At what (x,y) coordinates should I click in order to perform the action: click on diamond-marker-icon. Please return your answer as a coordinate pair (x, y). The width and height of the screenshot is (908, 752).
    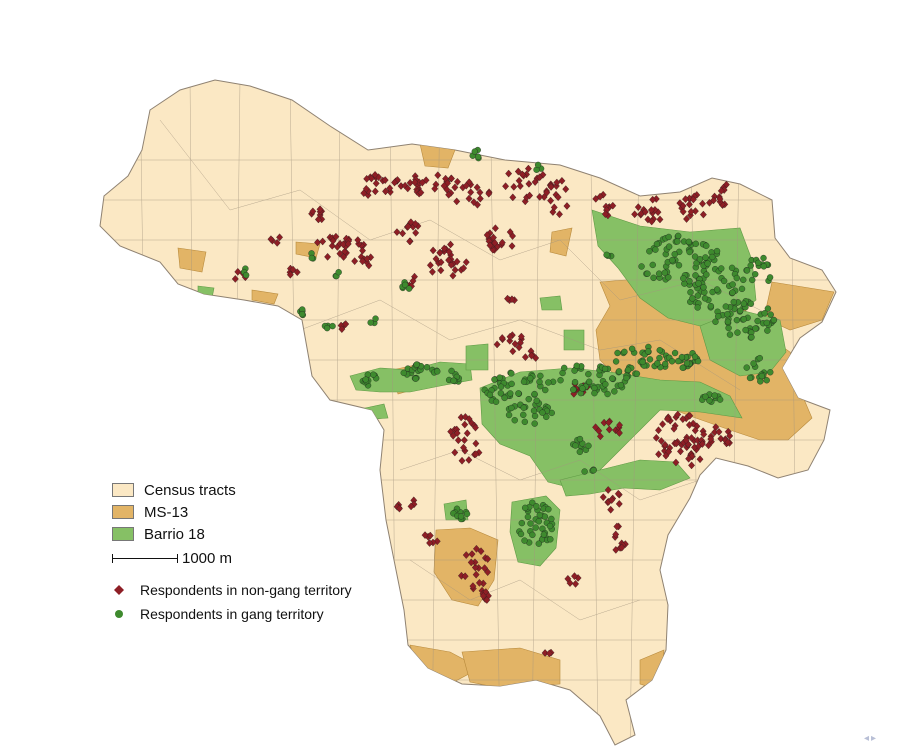
    Looking at the image, I should click on (119, 590).